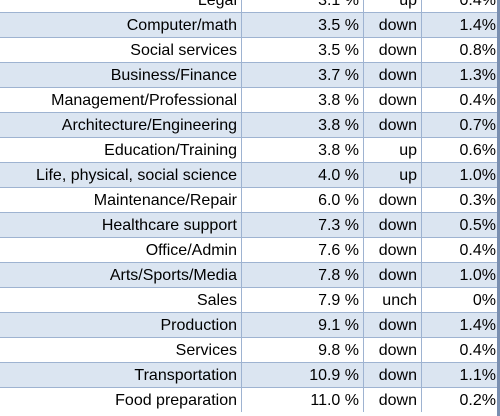 Image resolution: width=500 pixels, height=416 pixels. I want to click on unemployment-rate-cell: 4.0 %, so click(338, 175).